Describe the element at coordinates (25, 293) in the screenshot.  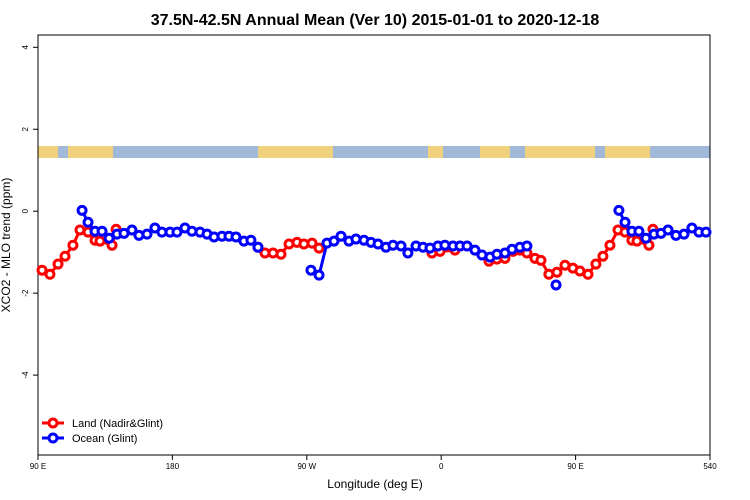
I see `y-tick-label: -2` at that location.